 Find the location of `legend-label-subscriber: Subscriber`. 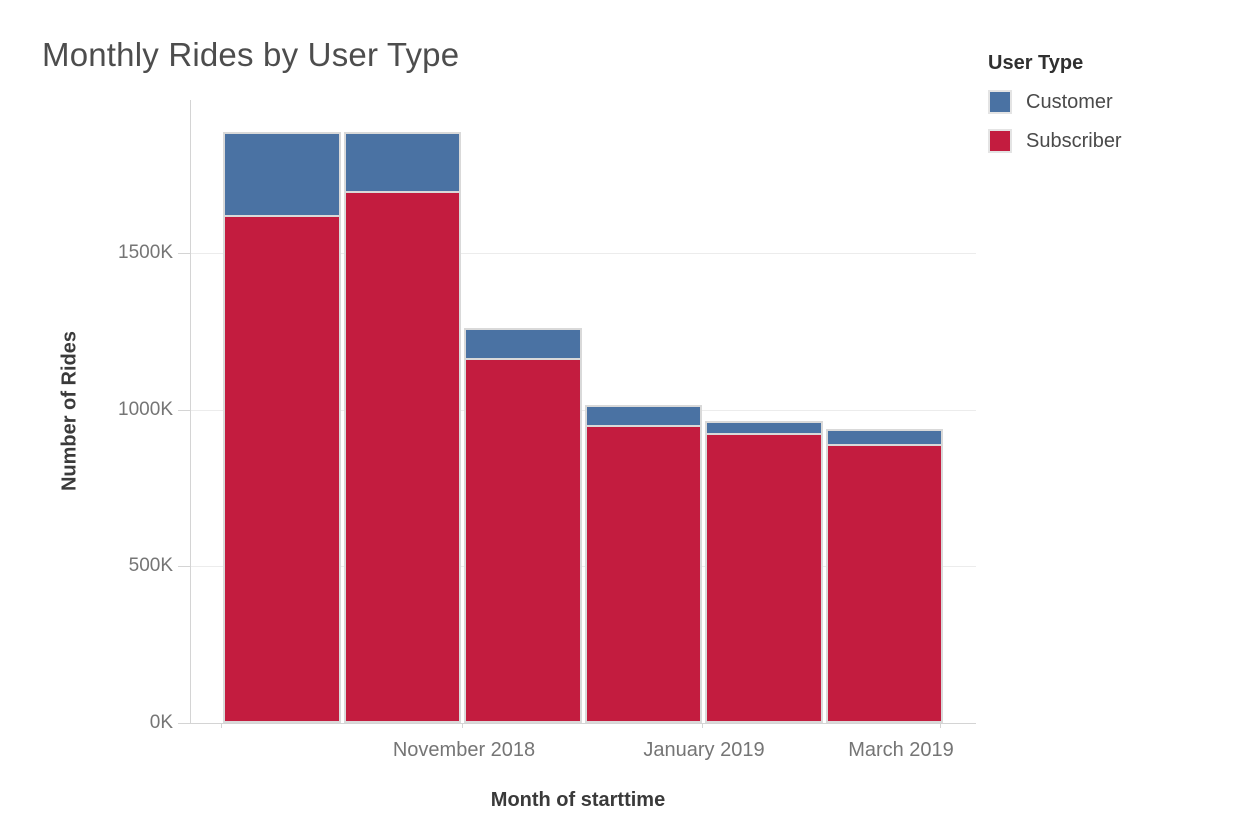

legend-label-subscriber: Subscriber is located at coordinates (1074, 140).